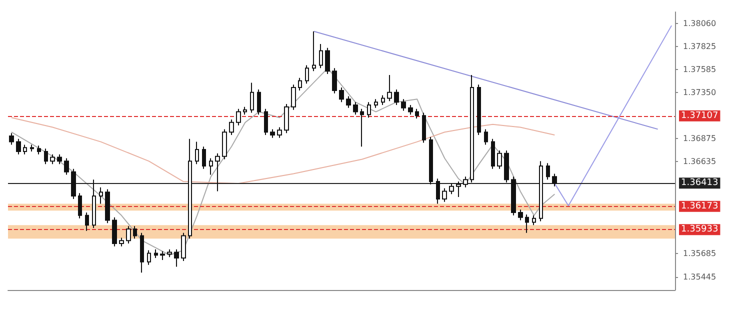  Describe the element at coordinates (699, 23) in the screenshot. I see `y-tick-label: 1.38060` at that location.